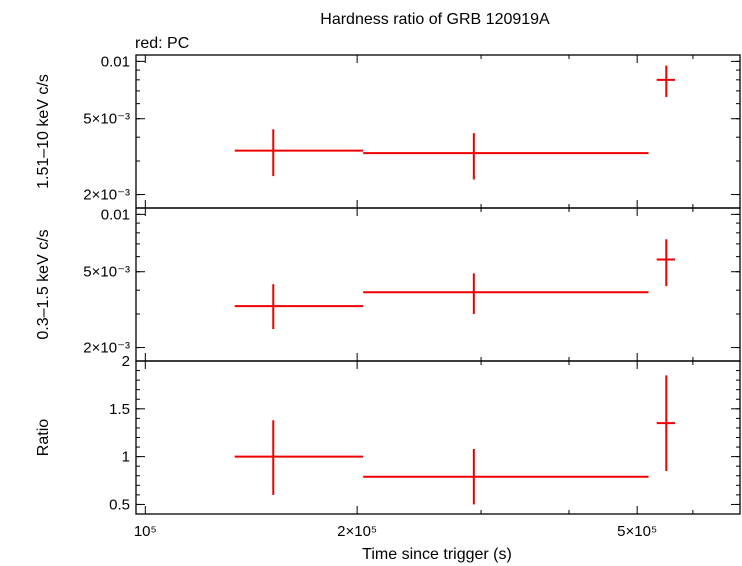  I want to click on x-tick-label: 2×10⁵, so click(357, 531).